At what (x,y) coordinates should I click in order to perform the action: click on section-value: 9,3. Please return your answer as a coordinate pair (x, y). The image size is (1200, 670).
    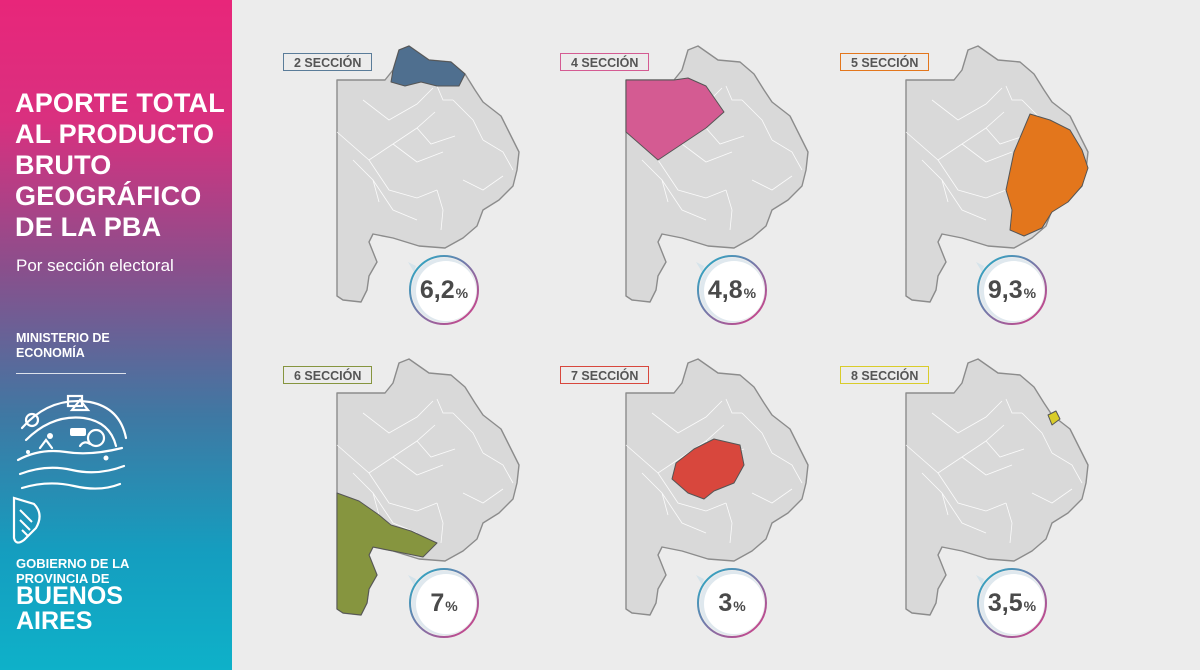
    Looking at the image, I should click on (1005, 289).